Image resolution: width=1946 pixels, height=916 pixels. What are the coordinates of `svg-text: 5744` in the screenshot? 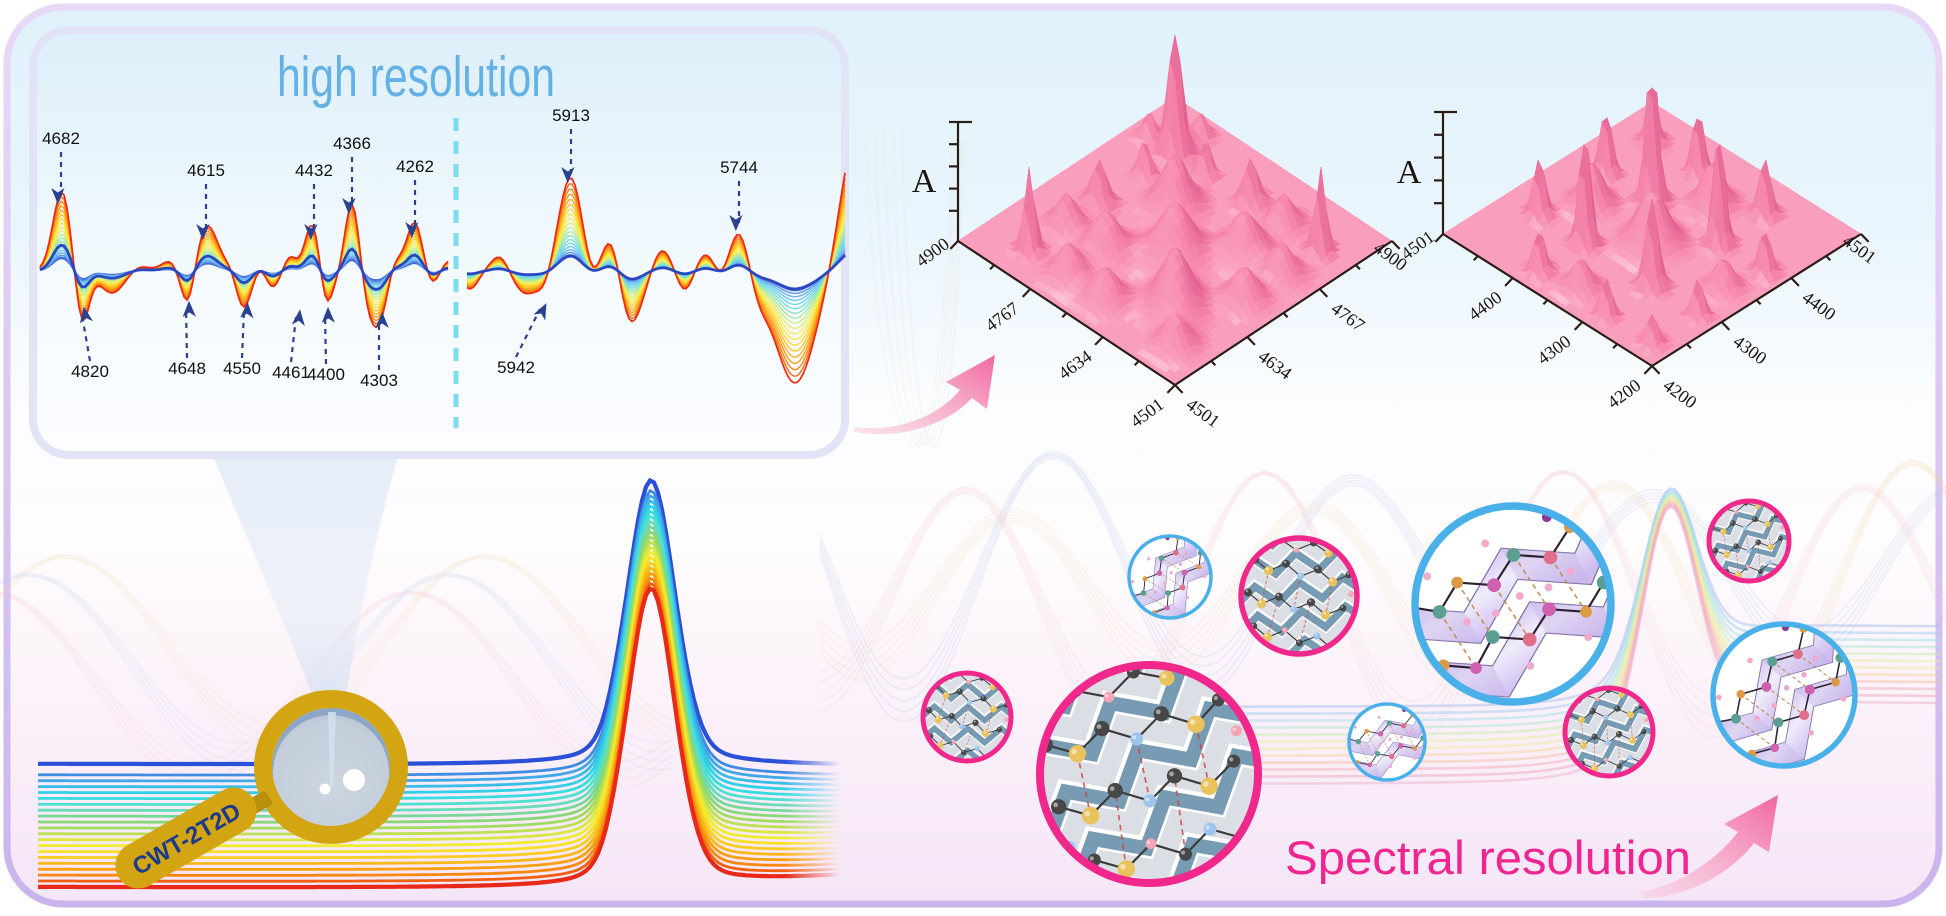 It's located at (739, 167).